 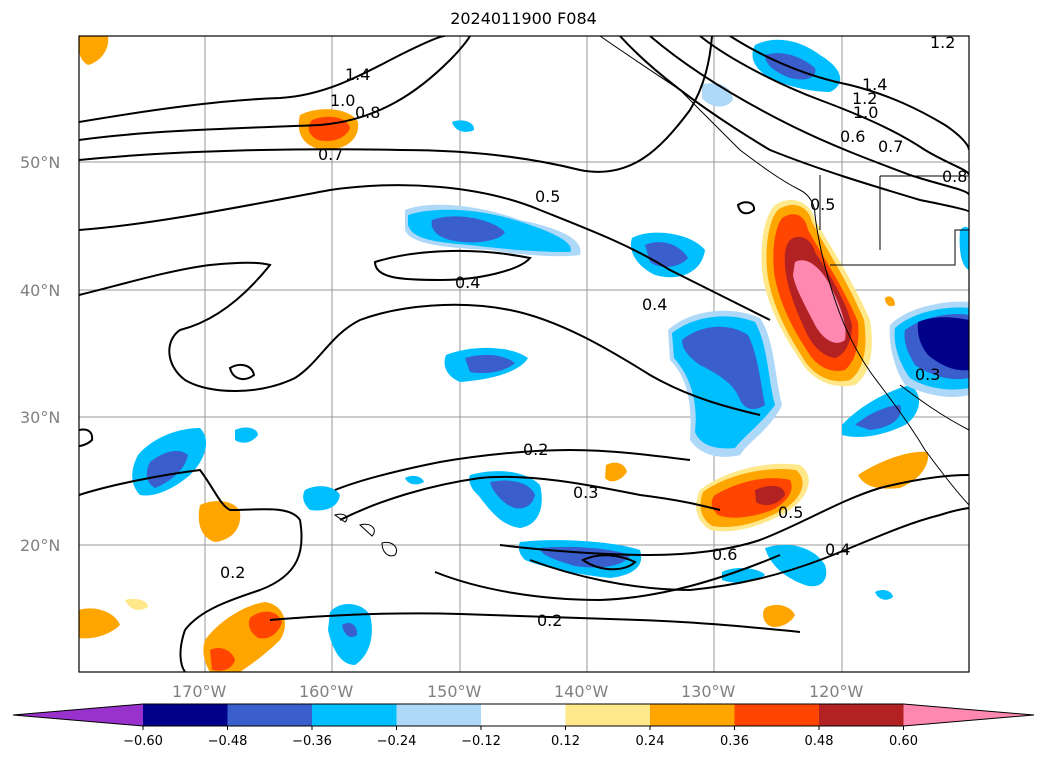 I want to click on colorbar-tick-label: −0.24, so click(x=397, y=741).